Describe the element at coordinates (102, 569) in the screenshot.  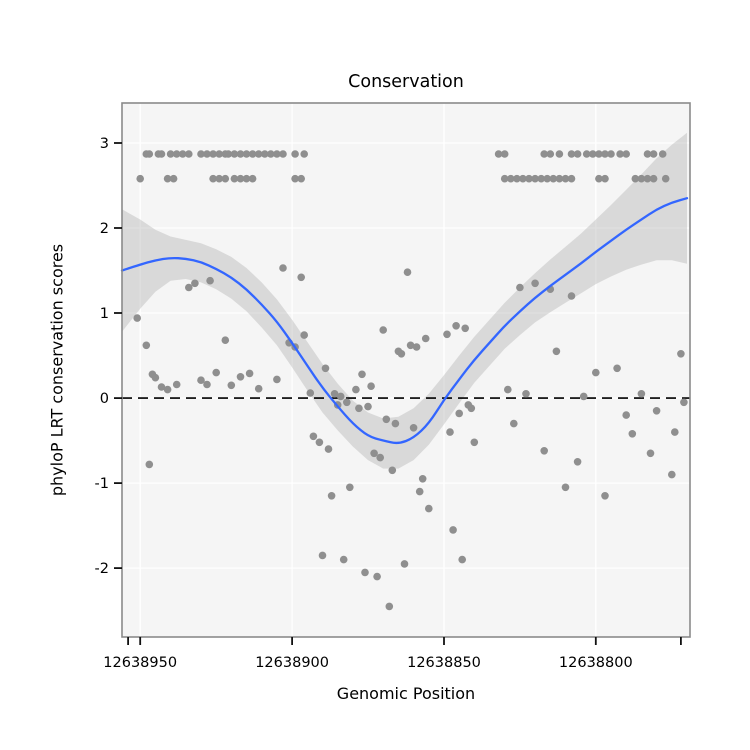
I see `y-tick-label: -2` at that location.